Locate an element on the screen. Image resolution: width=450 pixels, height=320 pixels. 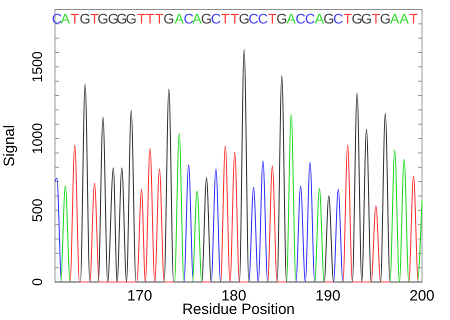
x-tick-label: 190 is located at coordinates (327, 296).